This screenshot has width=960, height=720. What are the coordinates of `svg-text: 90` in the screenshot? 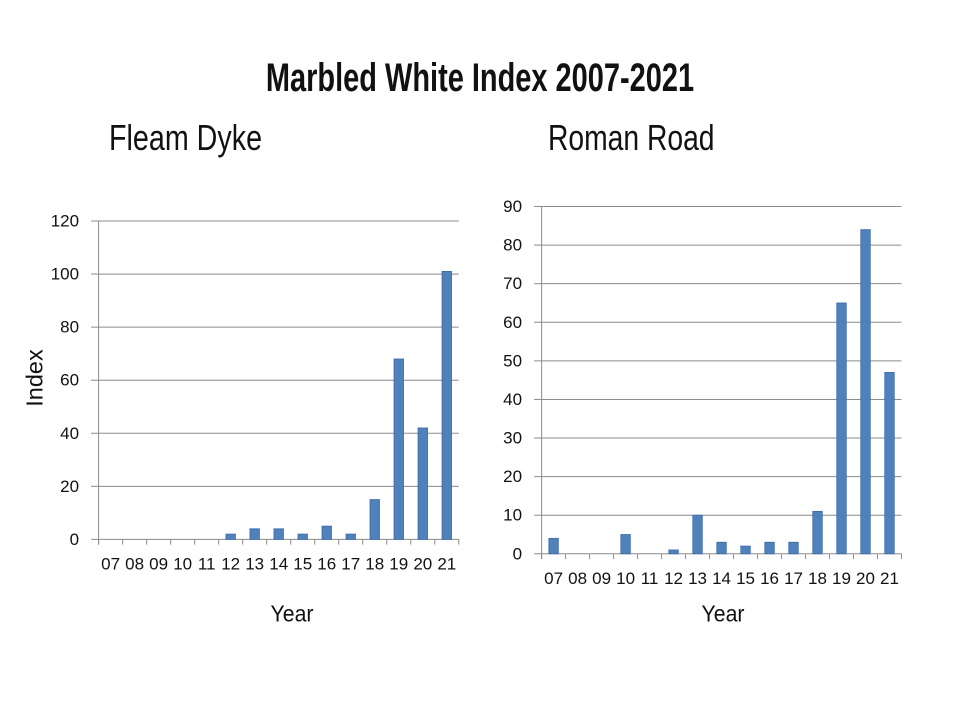 It's located at (512, 206).